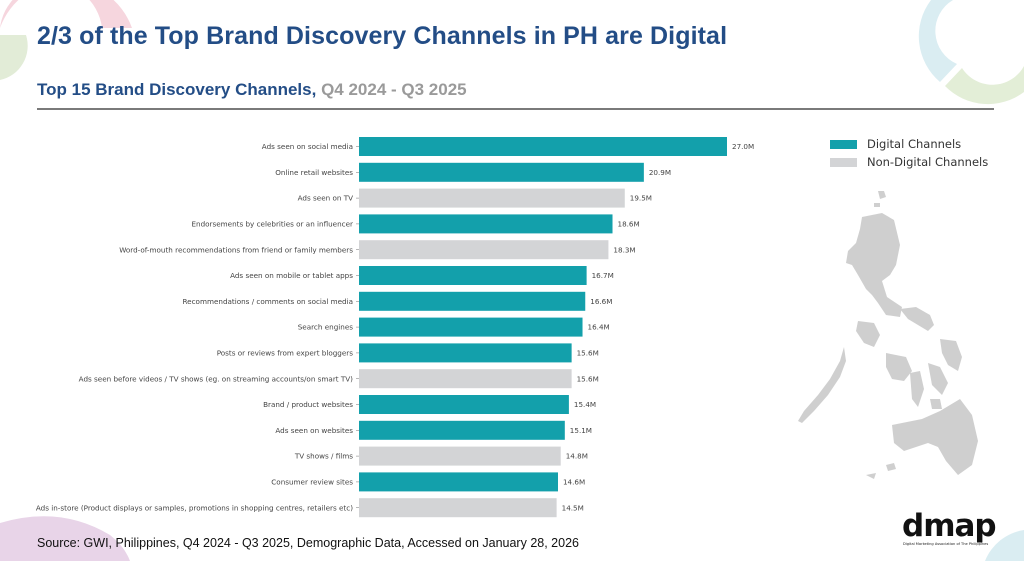 The image size is (1024, 561). I want to click on legend-label-digital: Digital Channels, so click(914, 144).